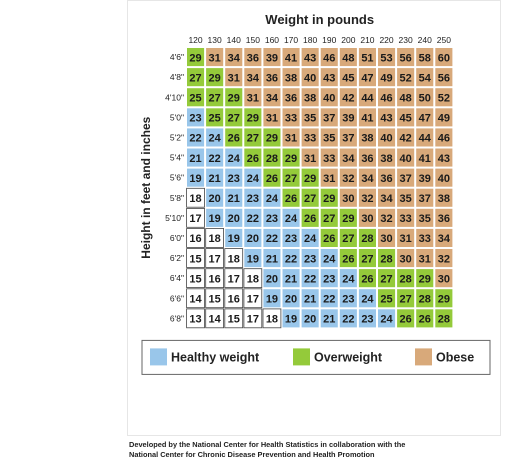 The width and height of the screenshot is (505, 468). What do you see at coordinates (319, 19) in the screenshot?
I see `chart-title: Weight in pounds` at bounding box center [319, 19].